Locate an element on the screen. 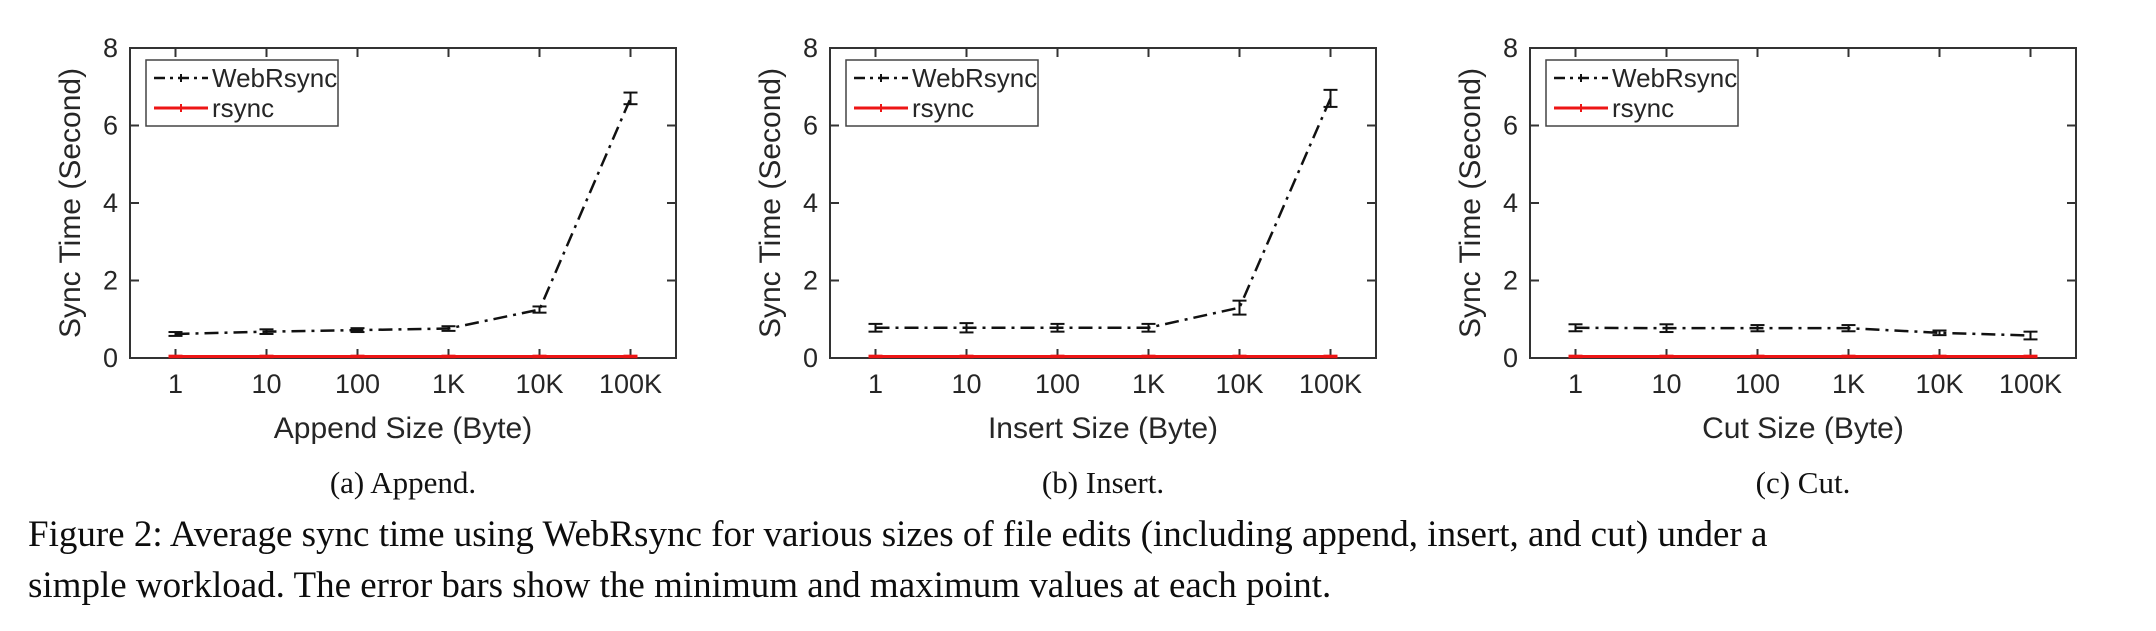 The height and width of the screenshot is (631, 2156). x-axis-label: Cut Size (Byte) is located at coordinates (1803, 428).